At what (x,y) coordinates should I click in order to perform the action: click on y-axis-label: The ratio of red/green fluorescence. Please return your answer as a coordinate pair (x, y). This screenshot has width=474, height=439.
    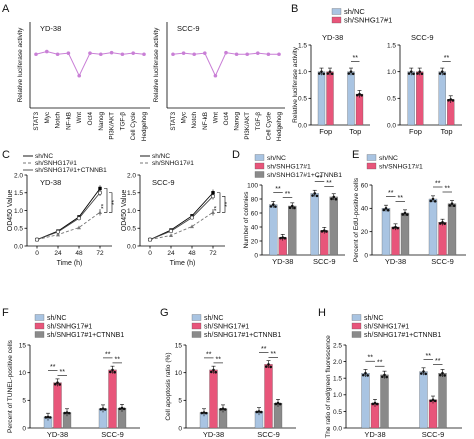
    Looking at the image, I should click on (328, 386).